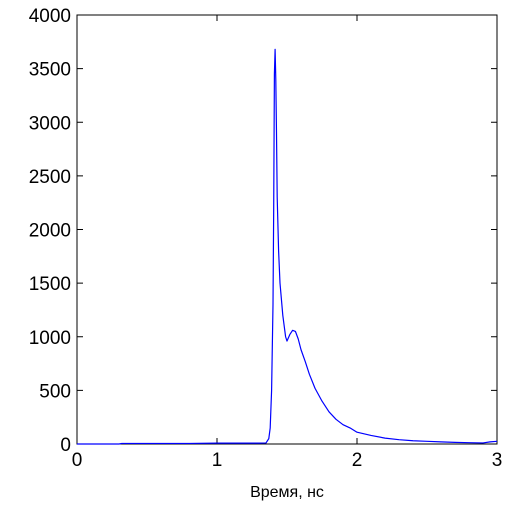 Image resolution: width=506 pixels, height=505 pixels. Describe the element at coordinates (55, 391) in the screenshot. I see `y-tick-label: 500` at that location.